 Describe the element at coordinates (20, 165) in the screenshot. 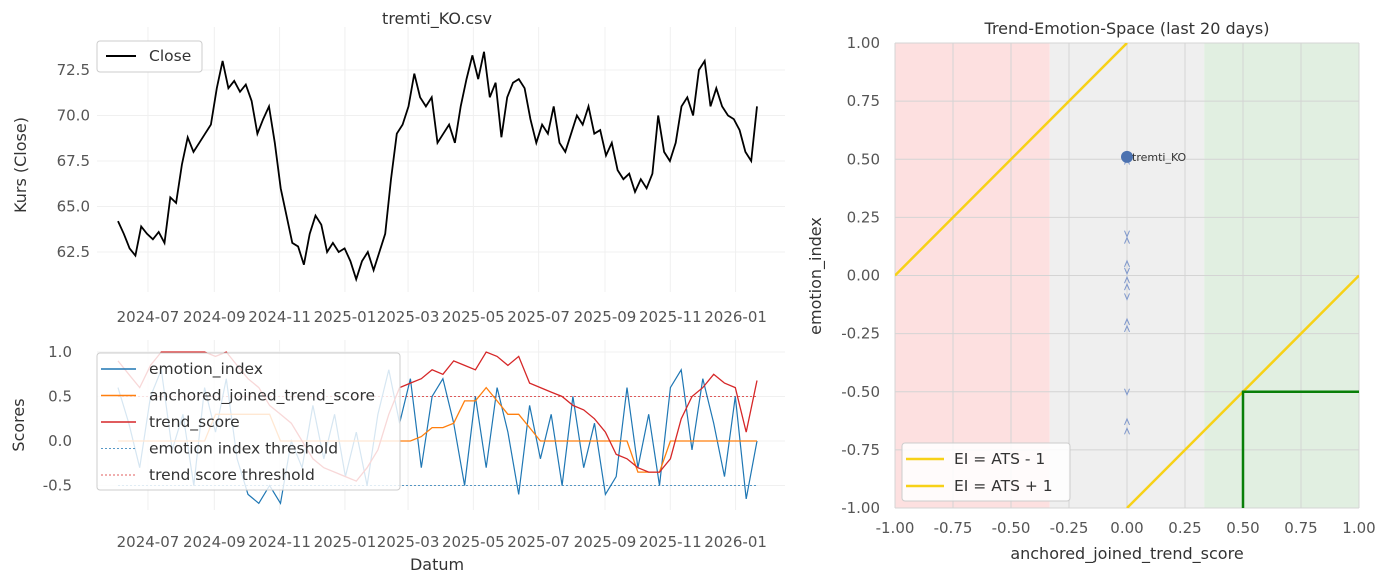

I see `y-axis-label: Kurs (Close)` at that location.